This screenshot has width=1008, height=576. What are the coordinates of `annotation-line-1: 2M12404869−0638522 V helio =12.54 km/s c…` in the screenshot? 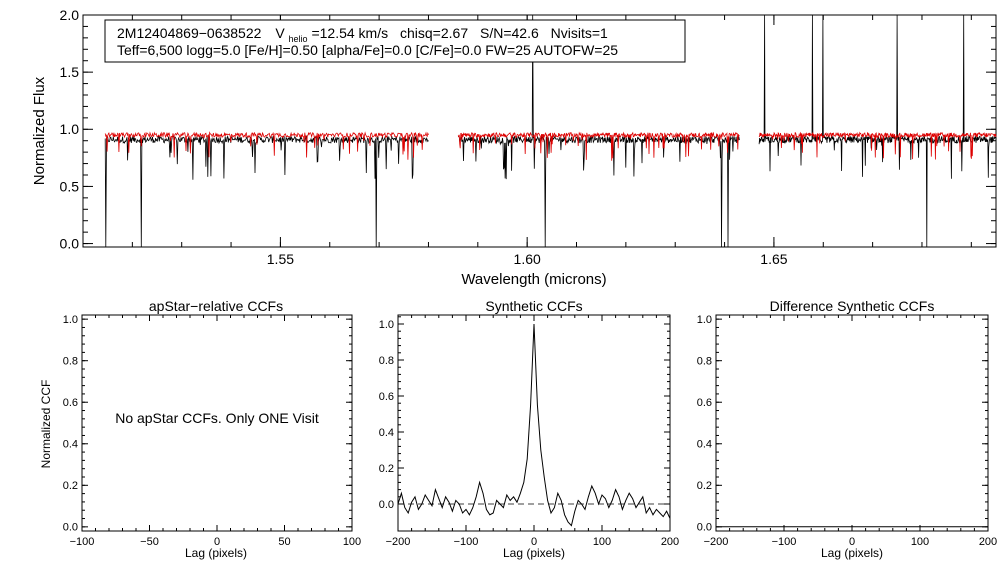 It's located at (362, 35).